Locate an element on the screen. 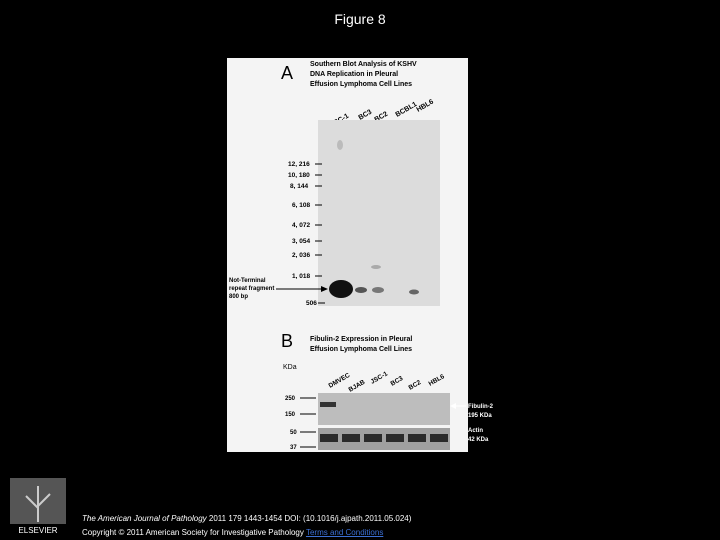 The image size is (720, 540). panel-letter: A is located at coordinates (287, 73).